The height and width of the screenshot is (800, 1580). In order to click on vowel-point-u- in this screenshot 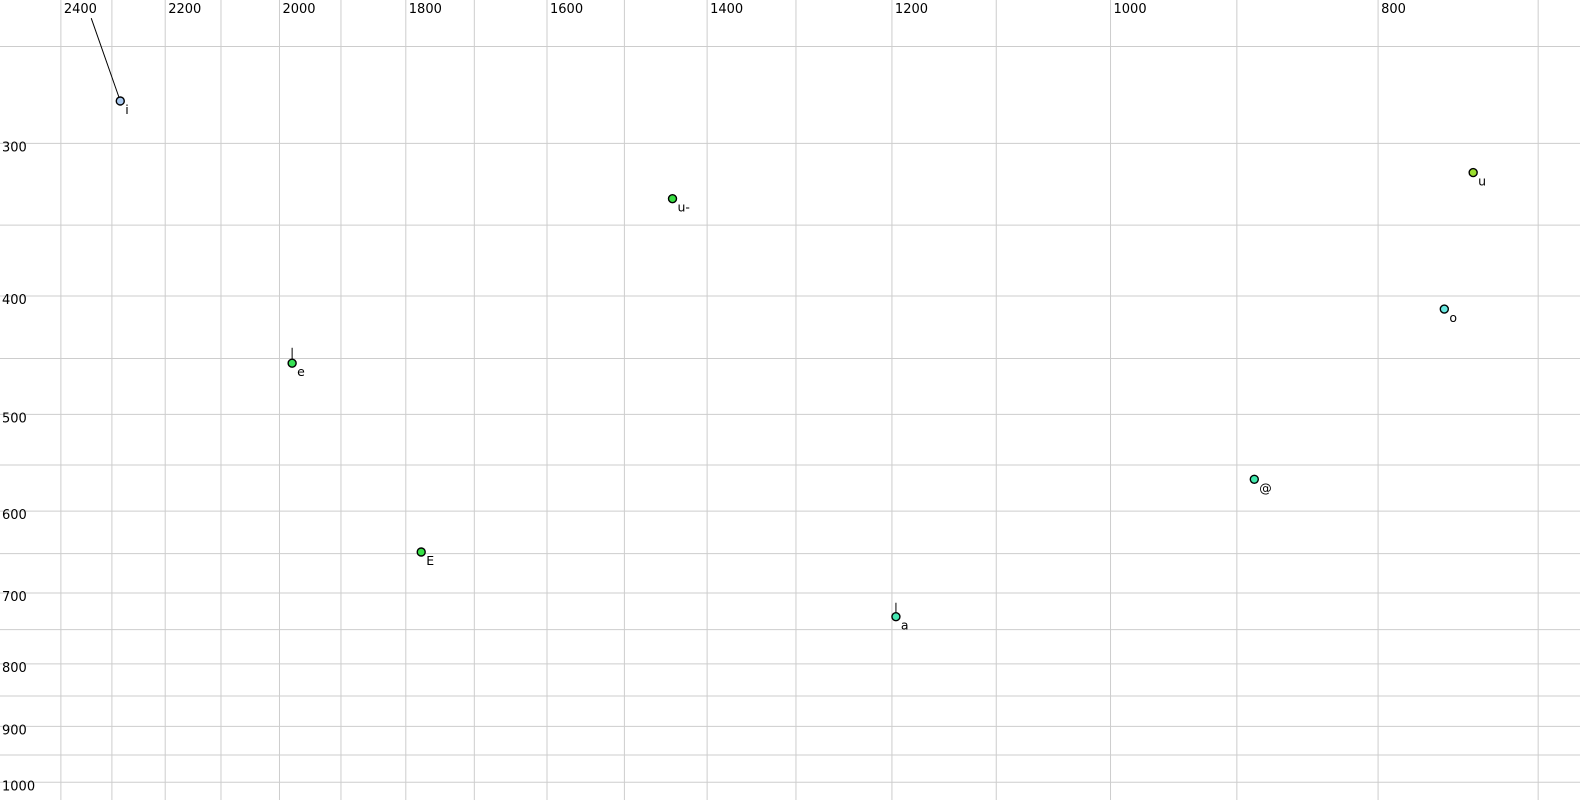, I will do `click(672, 199)`.